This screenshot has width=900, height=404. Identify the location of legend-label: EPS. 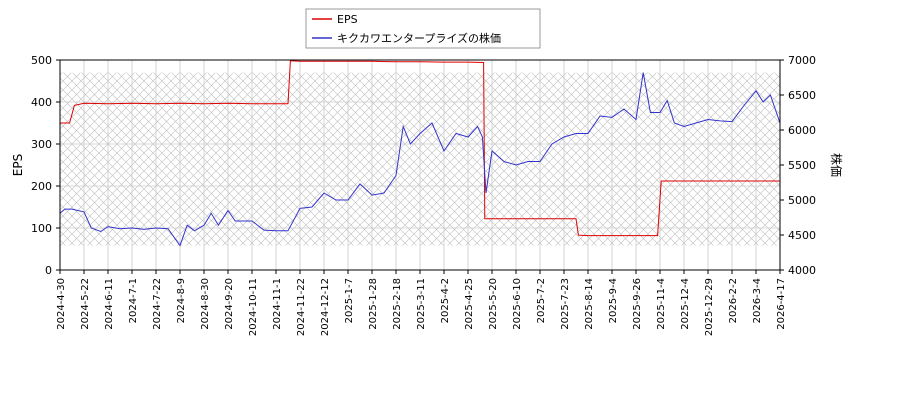
(347, 19).